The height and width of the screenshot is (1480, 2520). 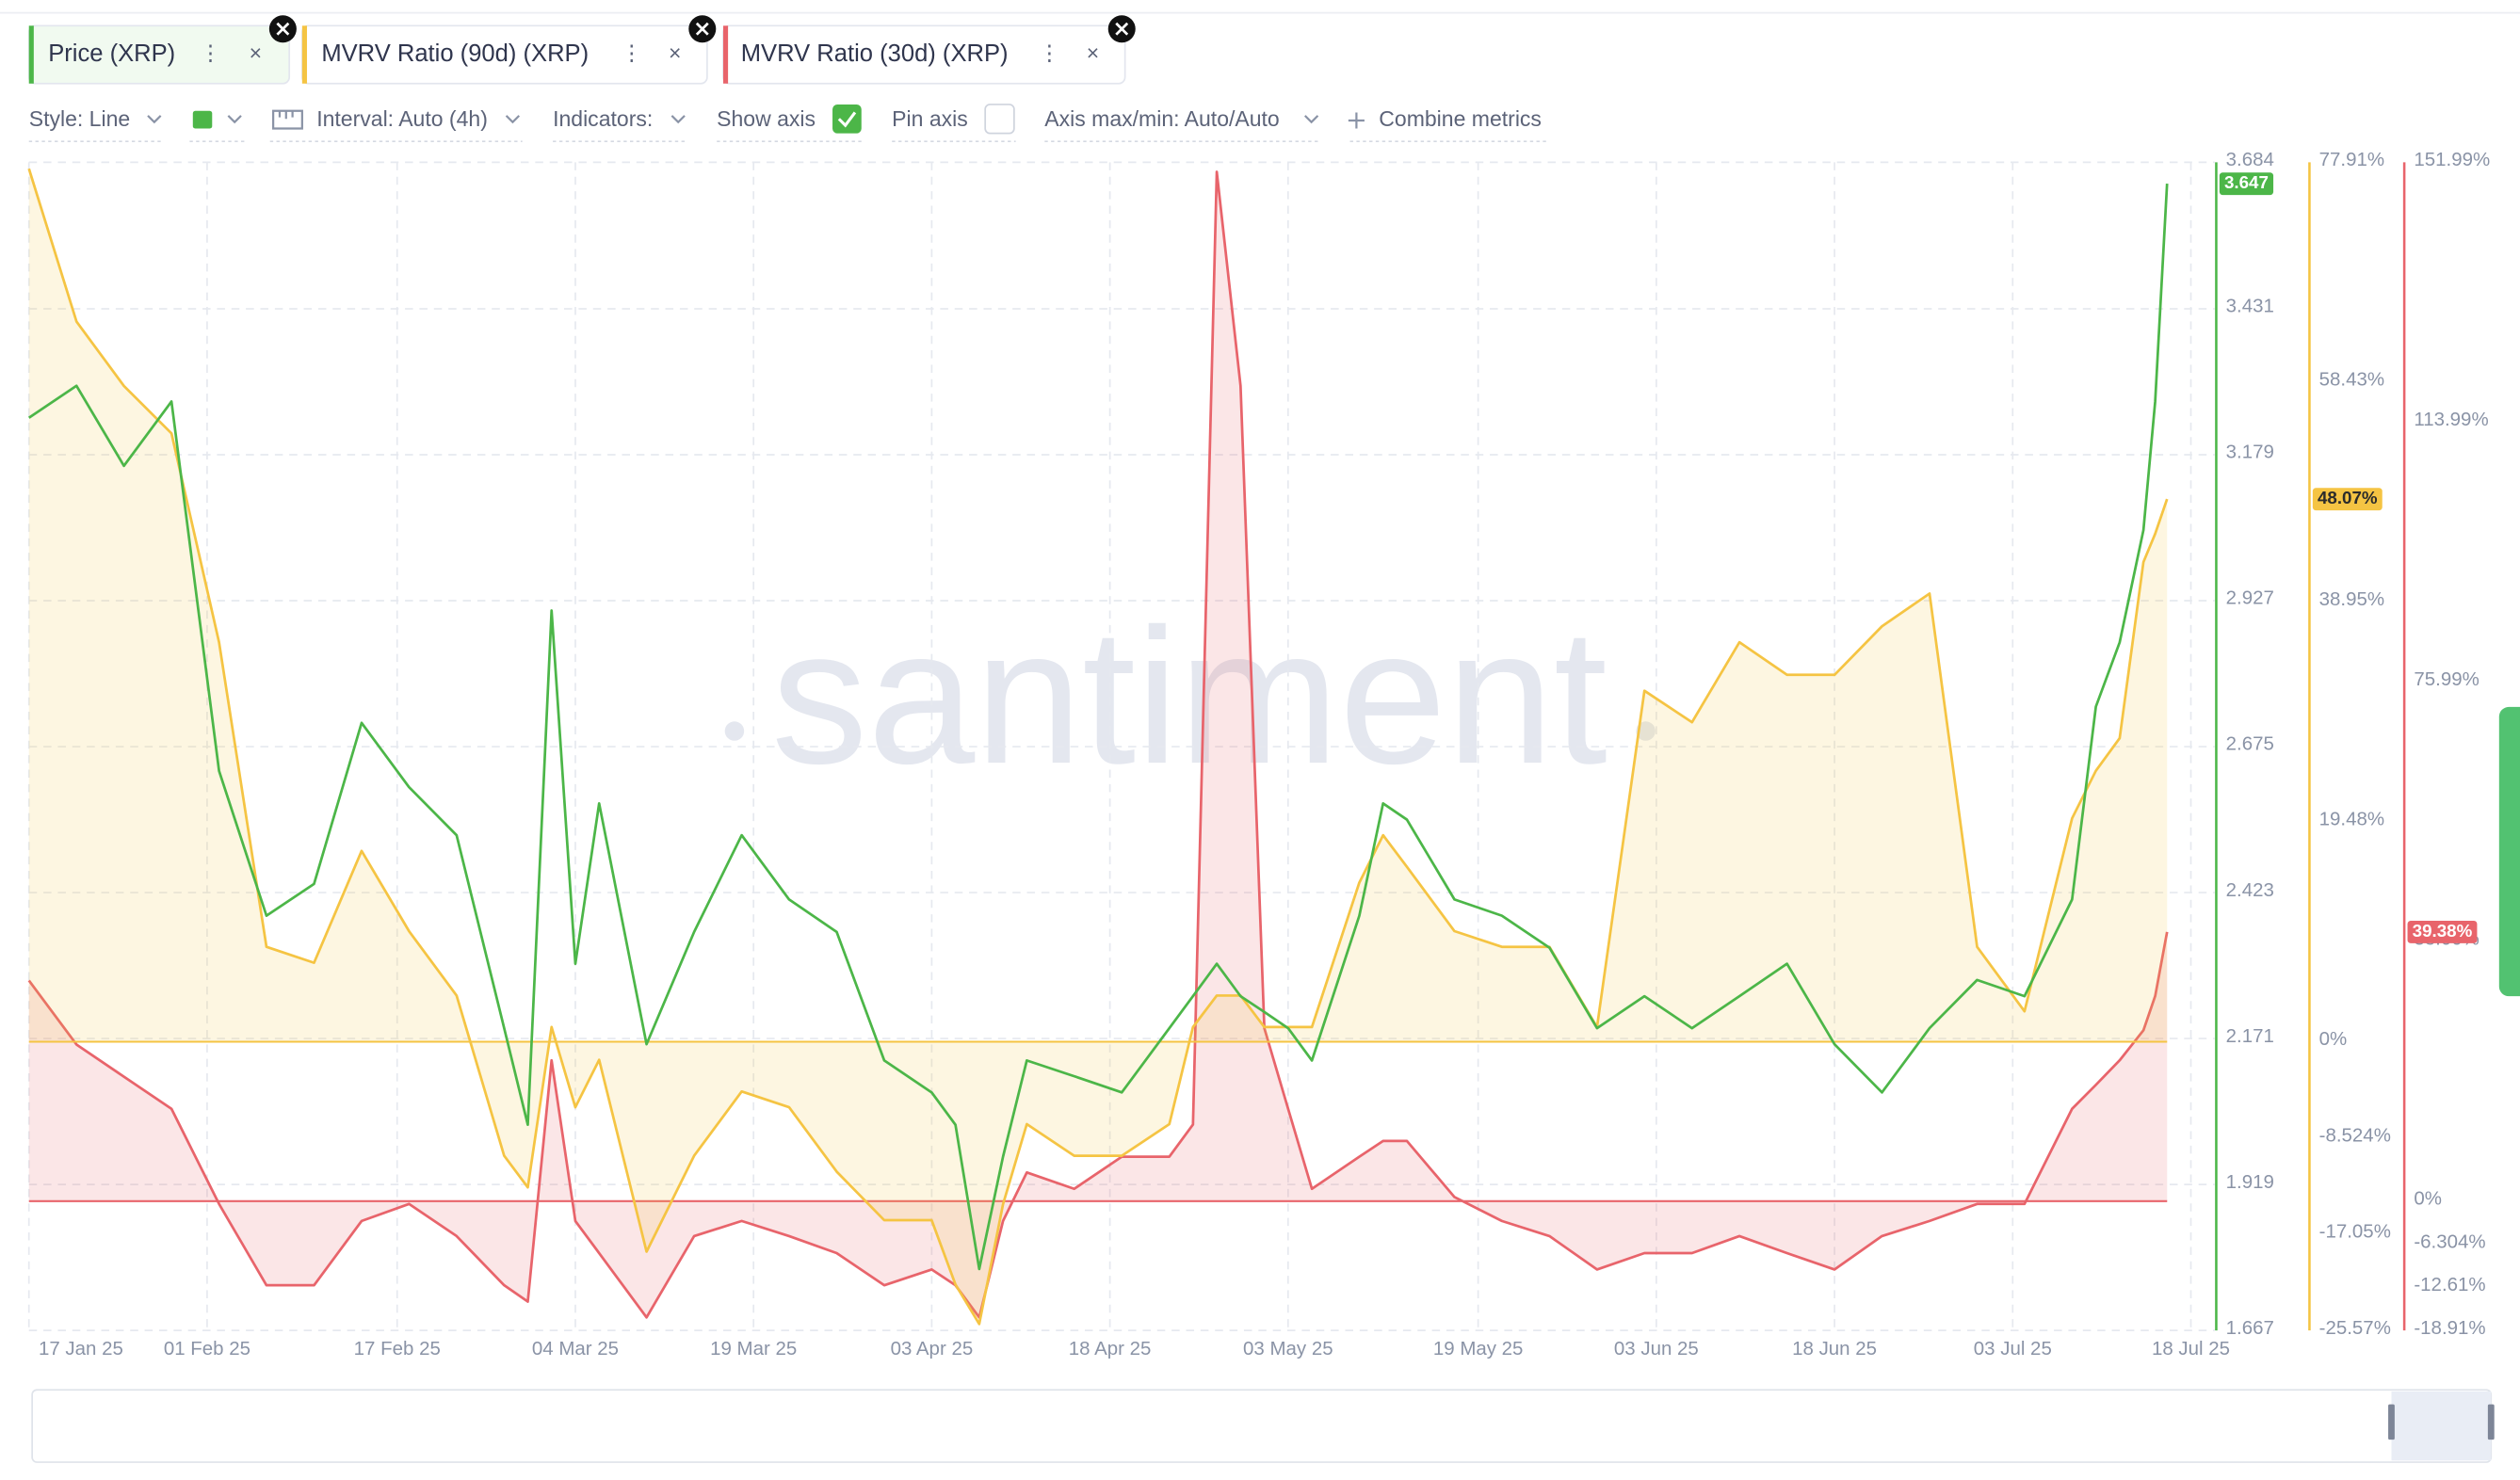 I want to click on legend-entry: MVRV Ratio (90d) (XRP), so click(x=455, y=53).